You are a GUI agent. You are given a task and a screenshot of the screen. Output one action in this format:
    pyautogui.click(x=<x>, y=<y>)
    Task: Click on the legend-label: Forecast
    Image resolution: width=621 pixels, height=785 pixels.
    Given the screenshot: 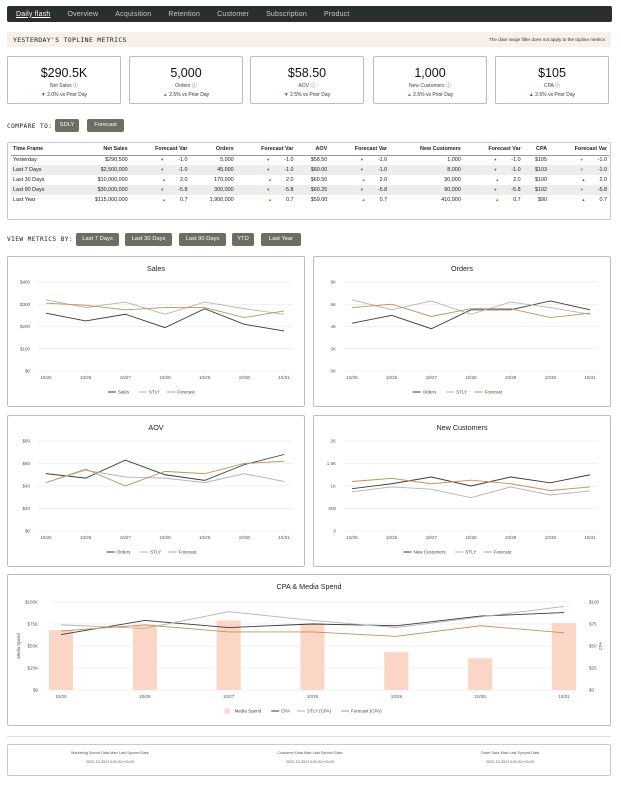 What is the action you would take?
    pyautogui.click(x=186, y=392)
    